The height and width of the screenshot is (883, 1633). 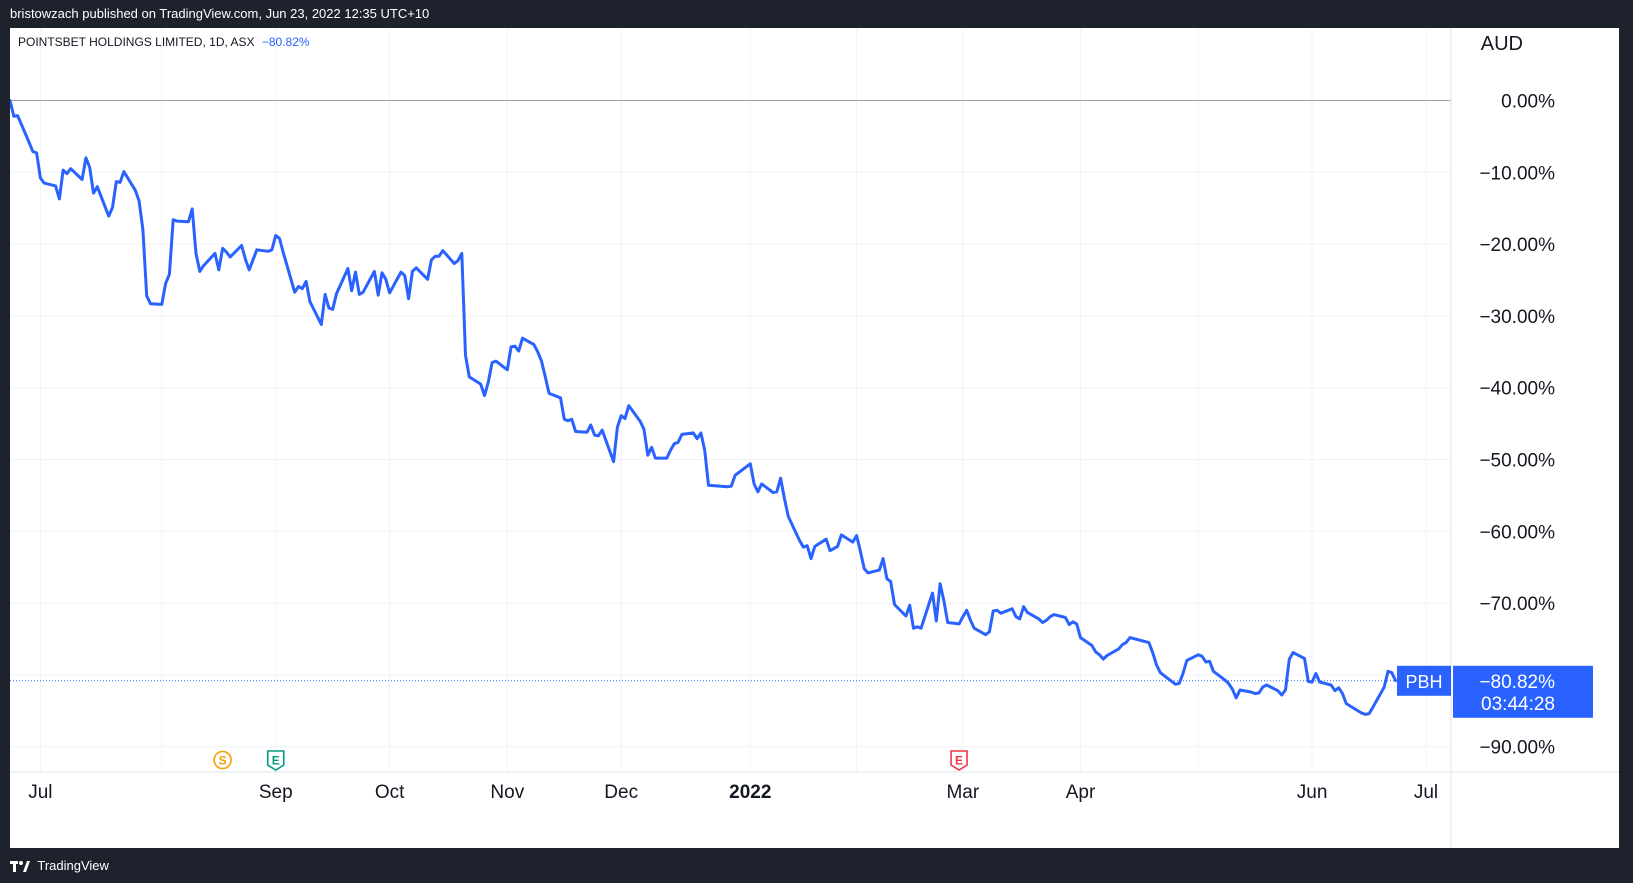 What do you see at coordinates (136, 42) in the screenshot?
I see `legend-symbol: POINTSBET HOLDINGS LIMITED, 1D, ASX` at bounding box center [136, 42].